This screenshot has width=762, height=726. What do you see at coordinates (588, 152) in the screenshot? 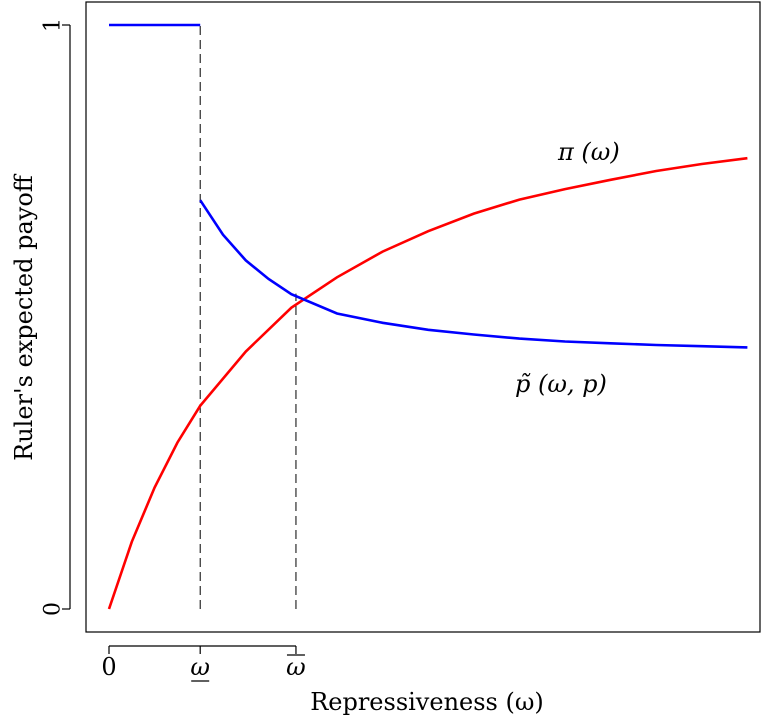
I see `series-label-pi: π (ω)` at bounding box center [588, 152].